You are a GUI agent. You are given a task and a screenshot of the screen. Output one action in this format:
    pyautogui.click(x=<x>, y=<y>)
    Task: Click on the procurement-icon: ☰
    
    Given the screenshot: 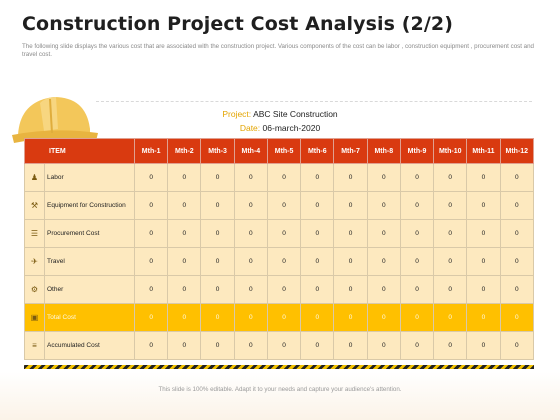 What is the action you would take?
    pyautogui.click(x=34, y=233)
    